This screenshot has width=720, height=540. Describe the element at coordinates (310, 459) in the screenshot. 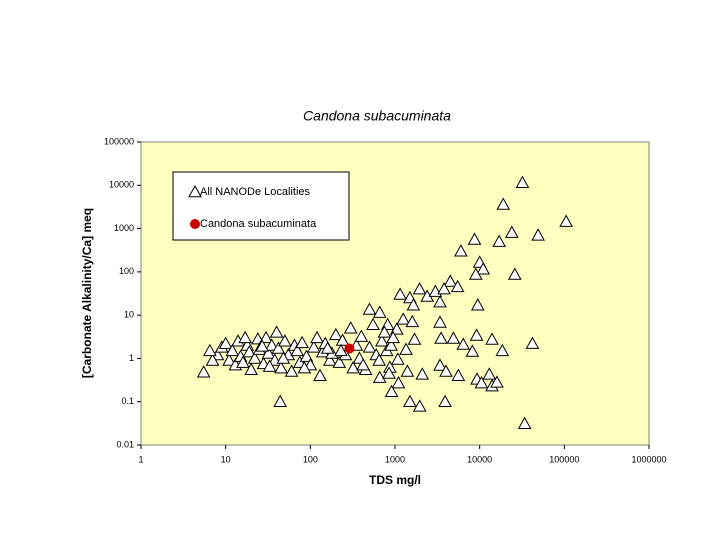

I see `x-tick-label: 100` at that location.